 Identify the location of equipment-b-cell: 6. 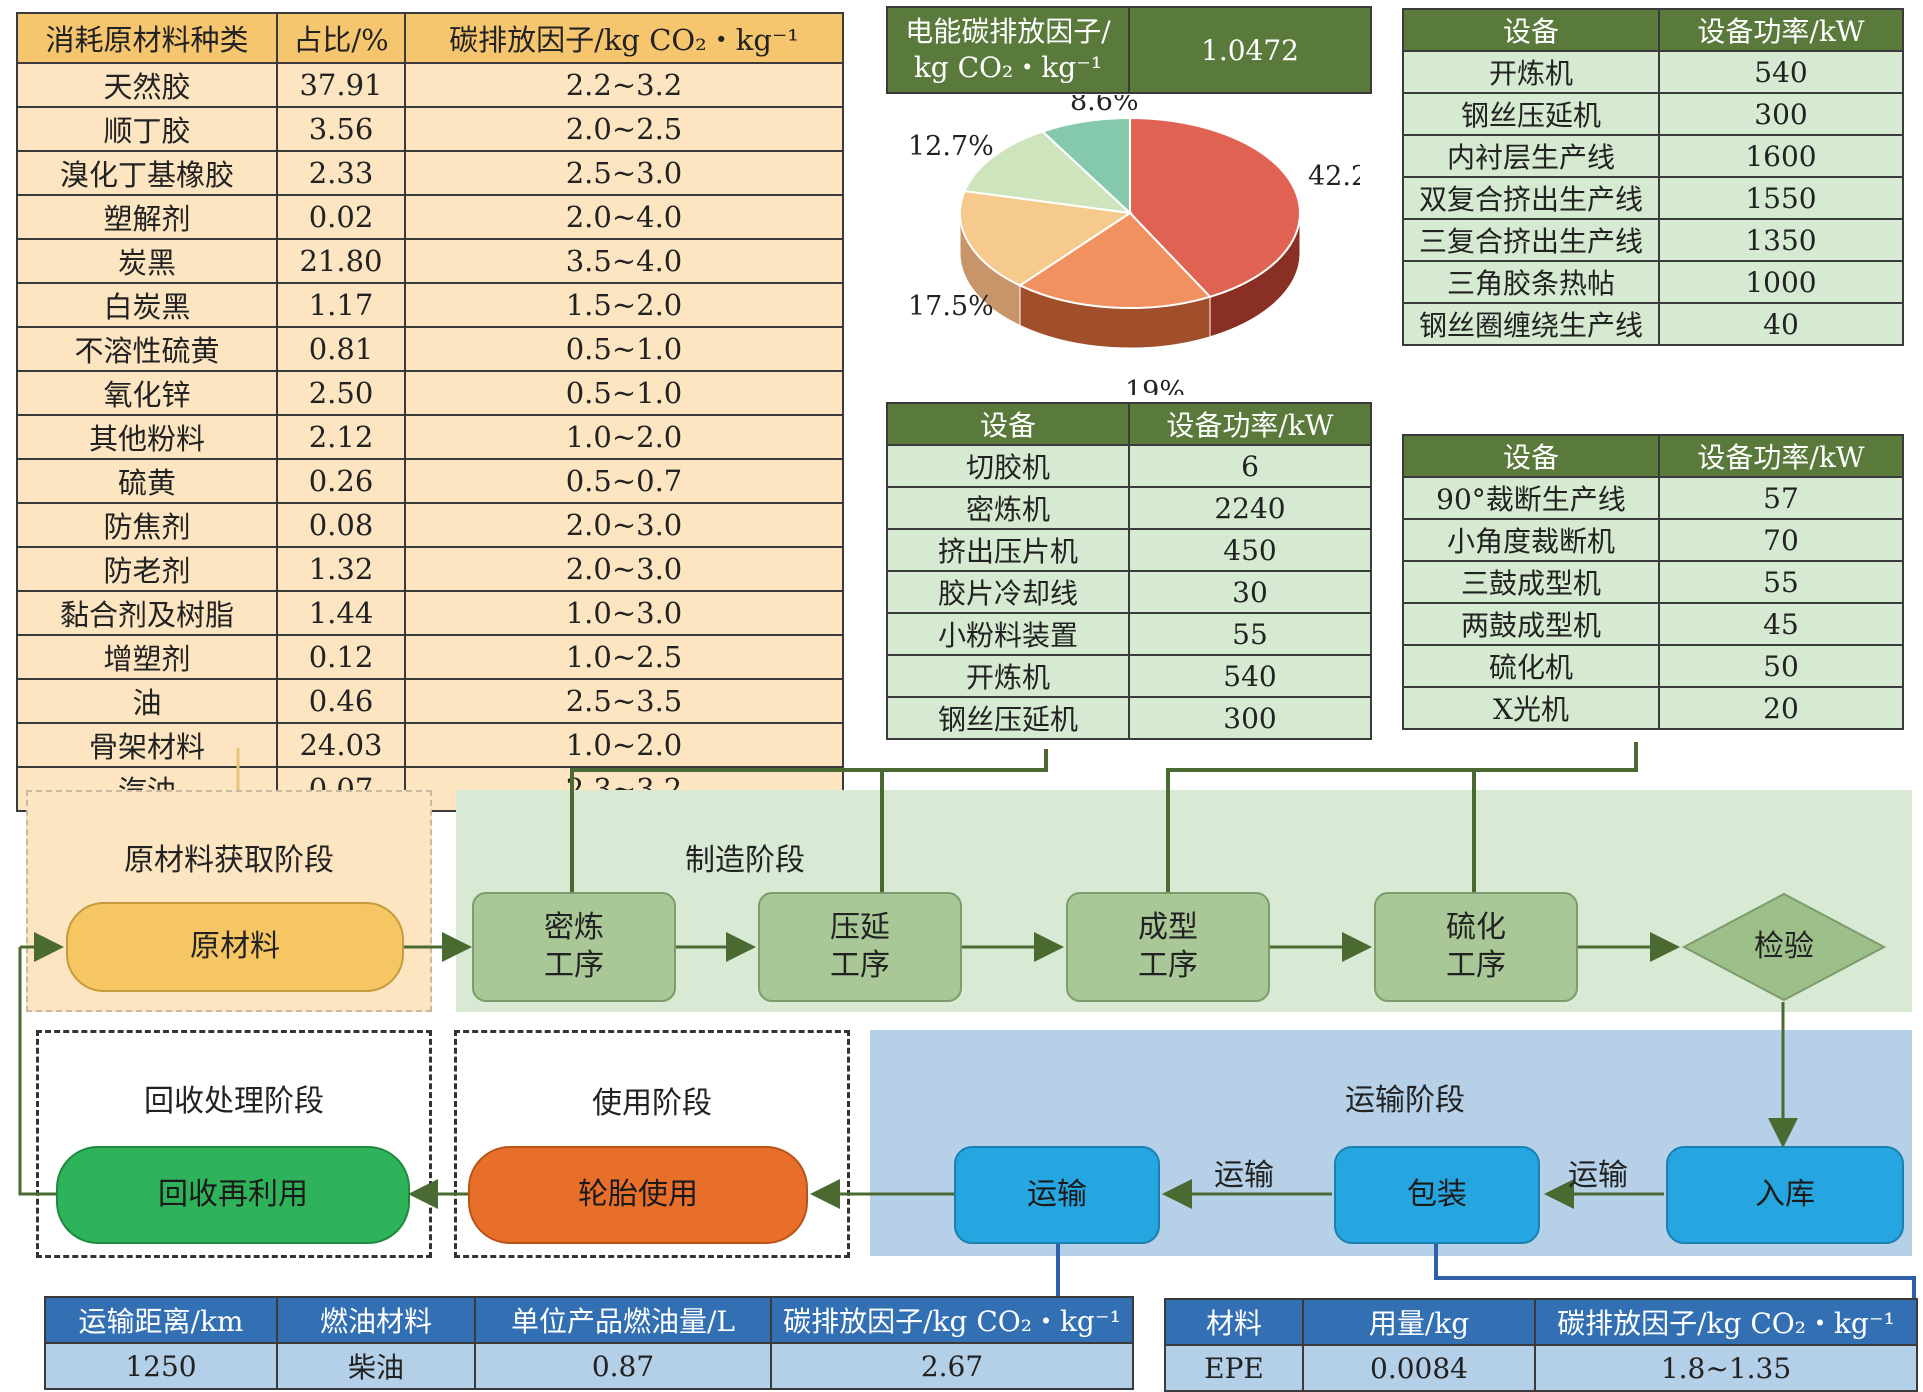
(1250, 466).